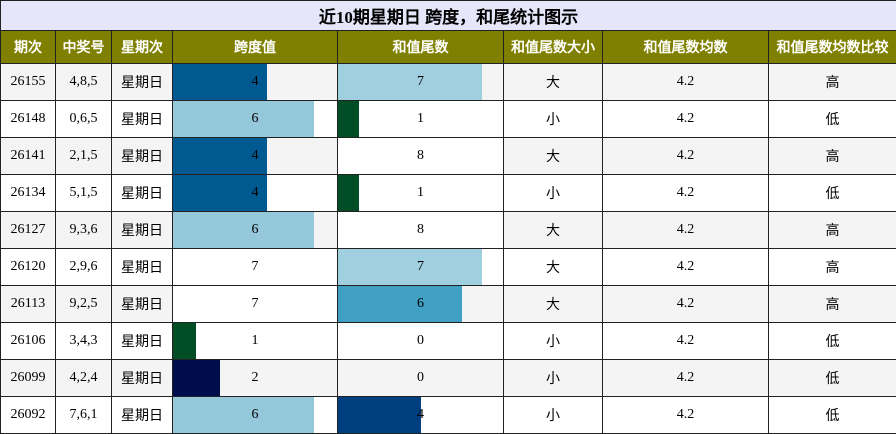 The image size is (896, 434). I want to click on cell-value: 2, so click(255, 377).